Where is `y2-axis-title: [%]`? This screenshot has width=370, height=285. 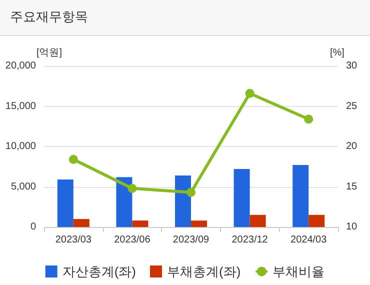 y2-axis-title: [%] is located at coordinates (337, 53).